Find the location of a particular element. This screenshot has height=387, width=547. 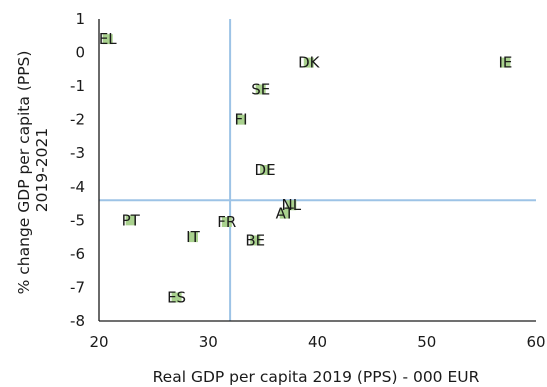

point-label: NL is located at coordinates (291, 205).